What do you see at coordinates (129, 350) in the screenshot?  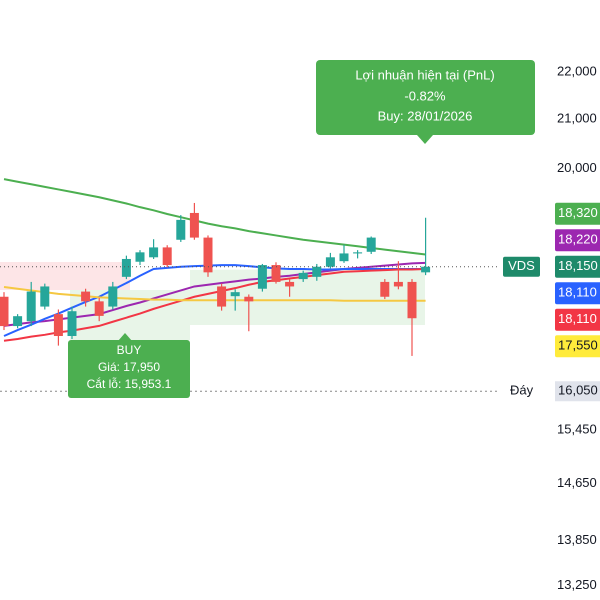 I see `buy-title: BUY` at bounding box center [129, 350].